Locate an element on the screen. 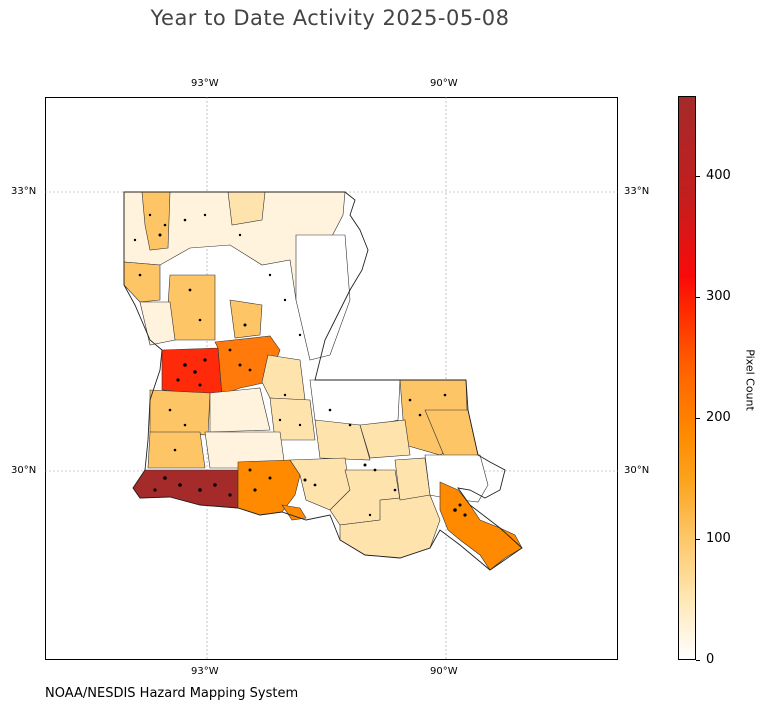  lat-label-left-30n: 30°N is located at coordinates (24, 470).